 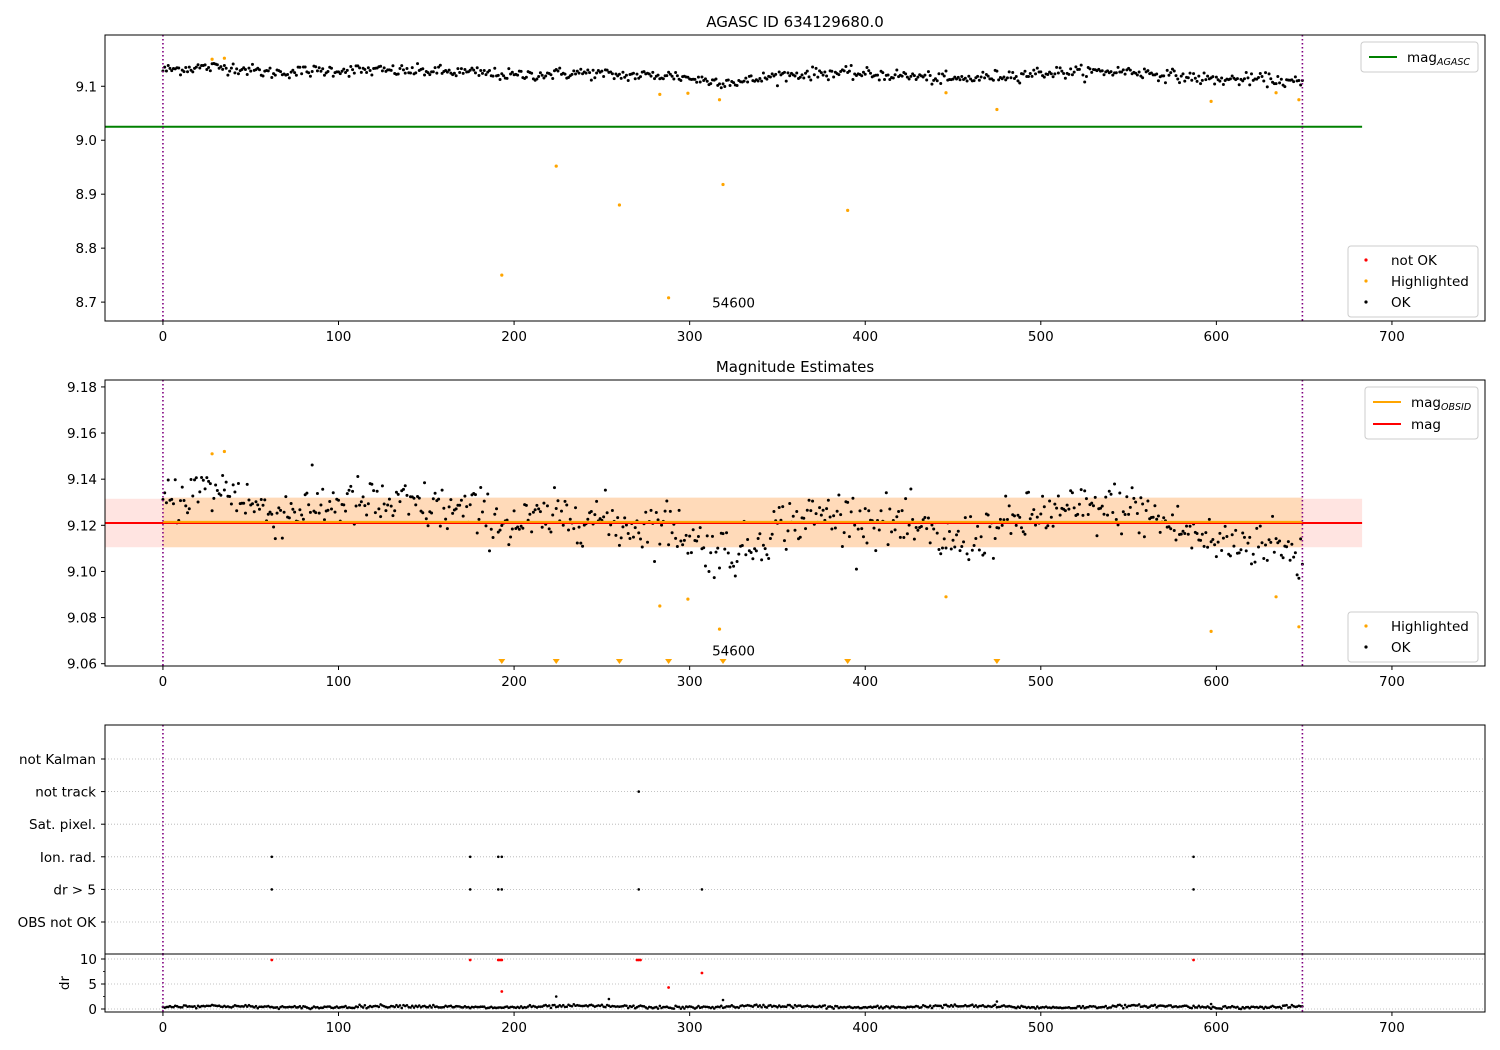 I want to click on estimates-legend-sub-0: OBSID, so click(x=1456, y=407).